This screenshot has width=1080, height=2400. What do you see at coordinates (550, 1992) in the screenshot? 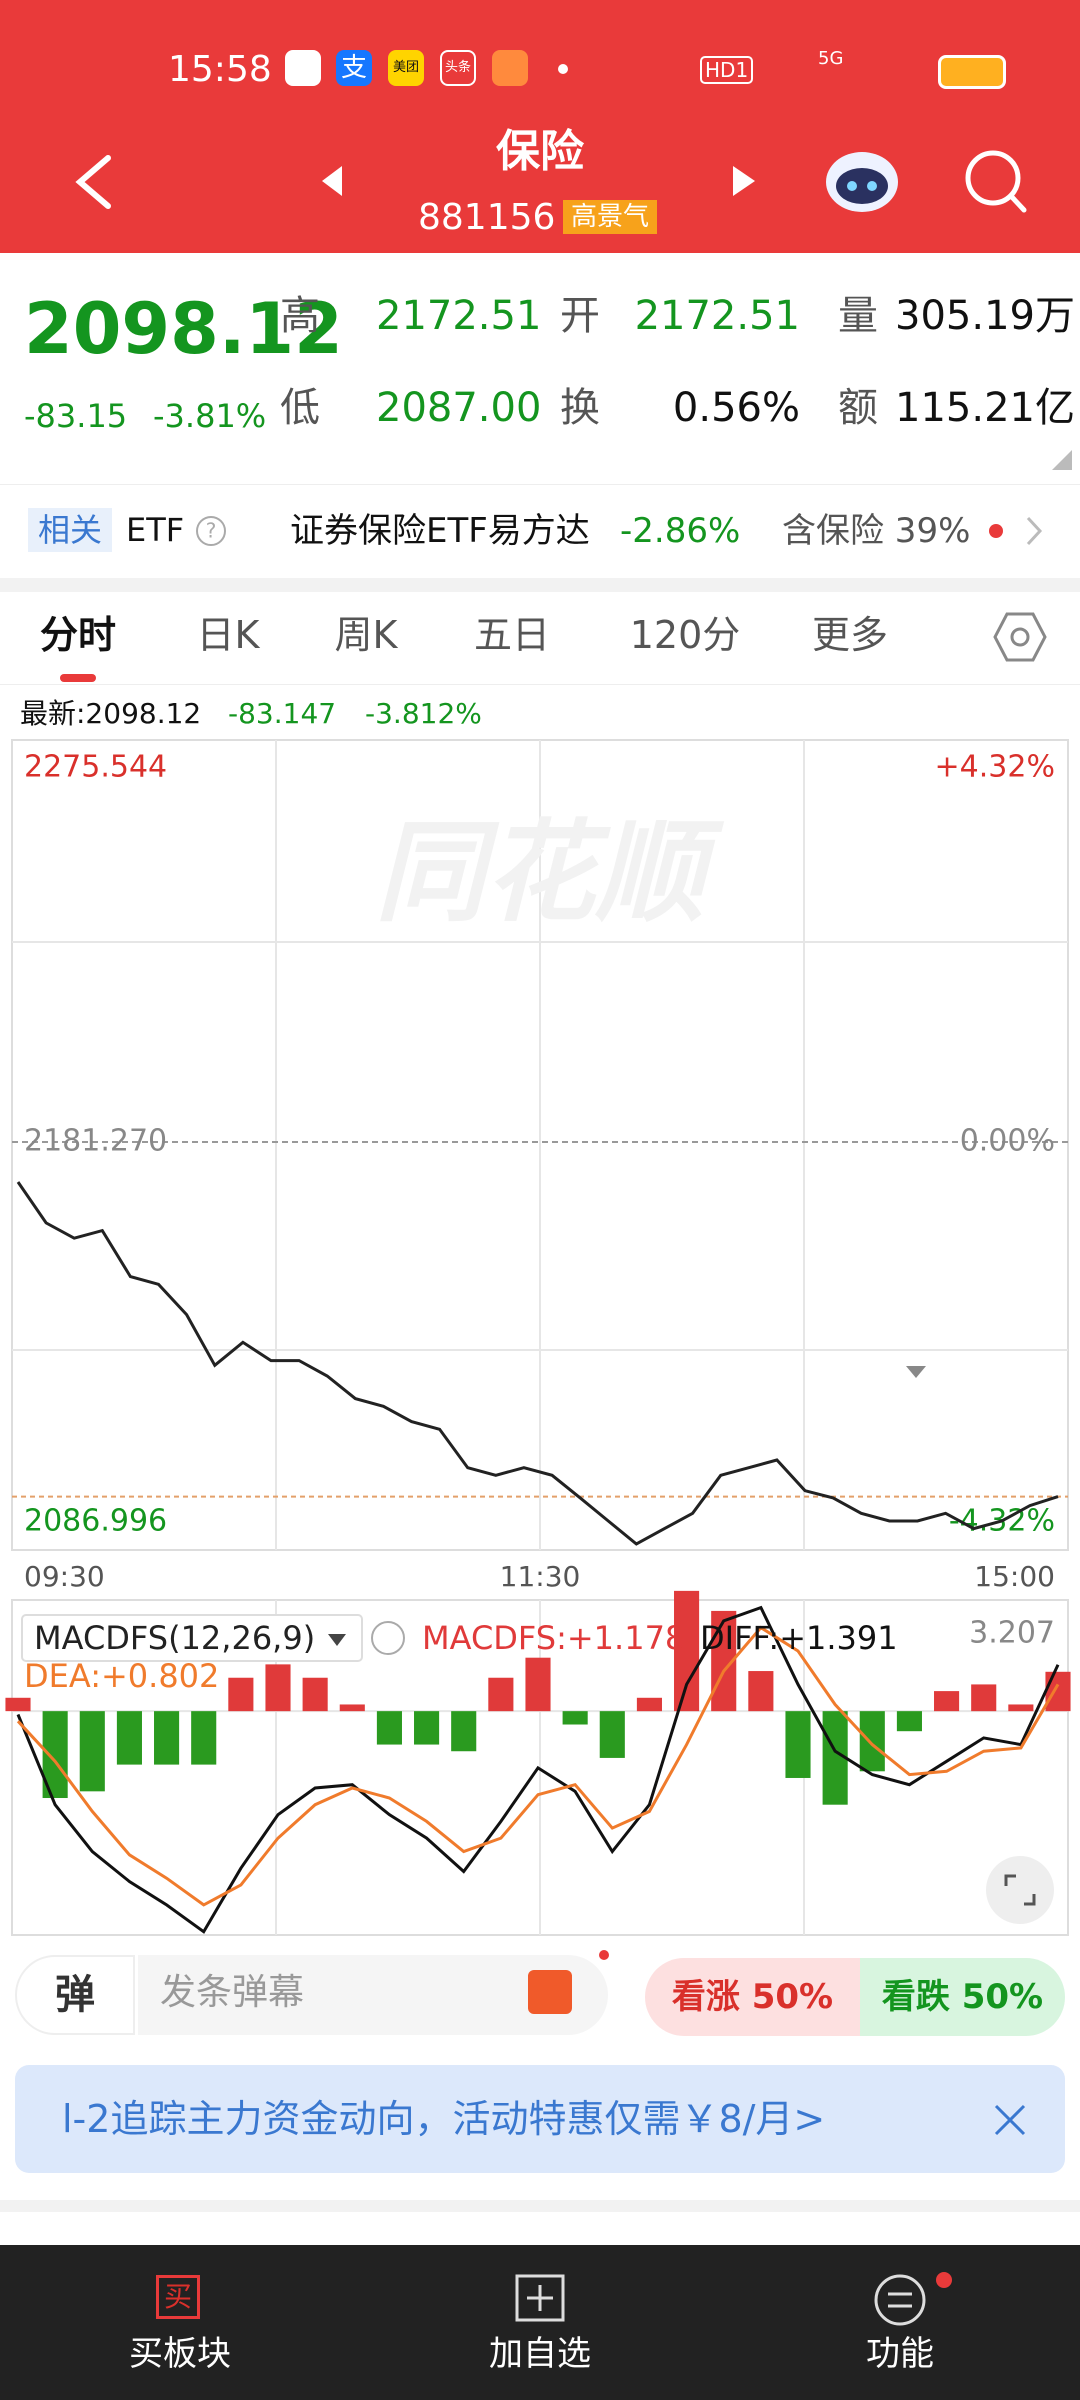
I see `gift-icon` at bounding box center [550, 1992].